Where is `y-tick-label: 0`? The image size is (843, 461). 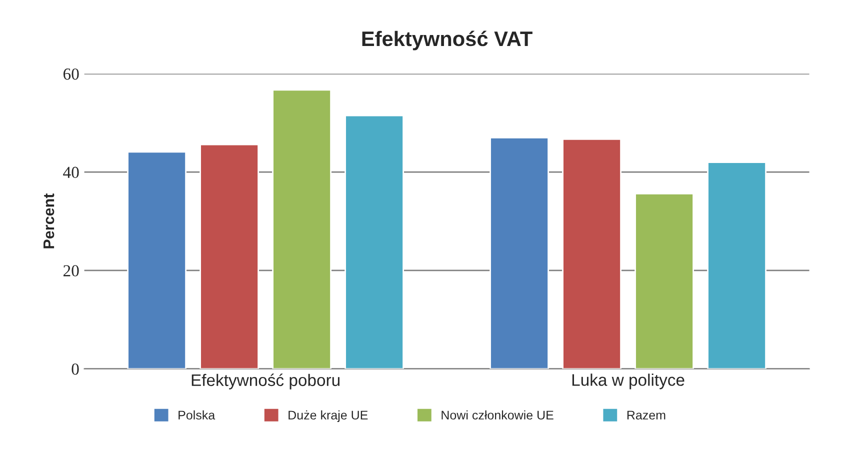 y-tick-label: 0 is located at coordinates (75, 369).